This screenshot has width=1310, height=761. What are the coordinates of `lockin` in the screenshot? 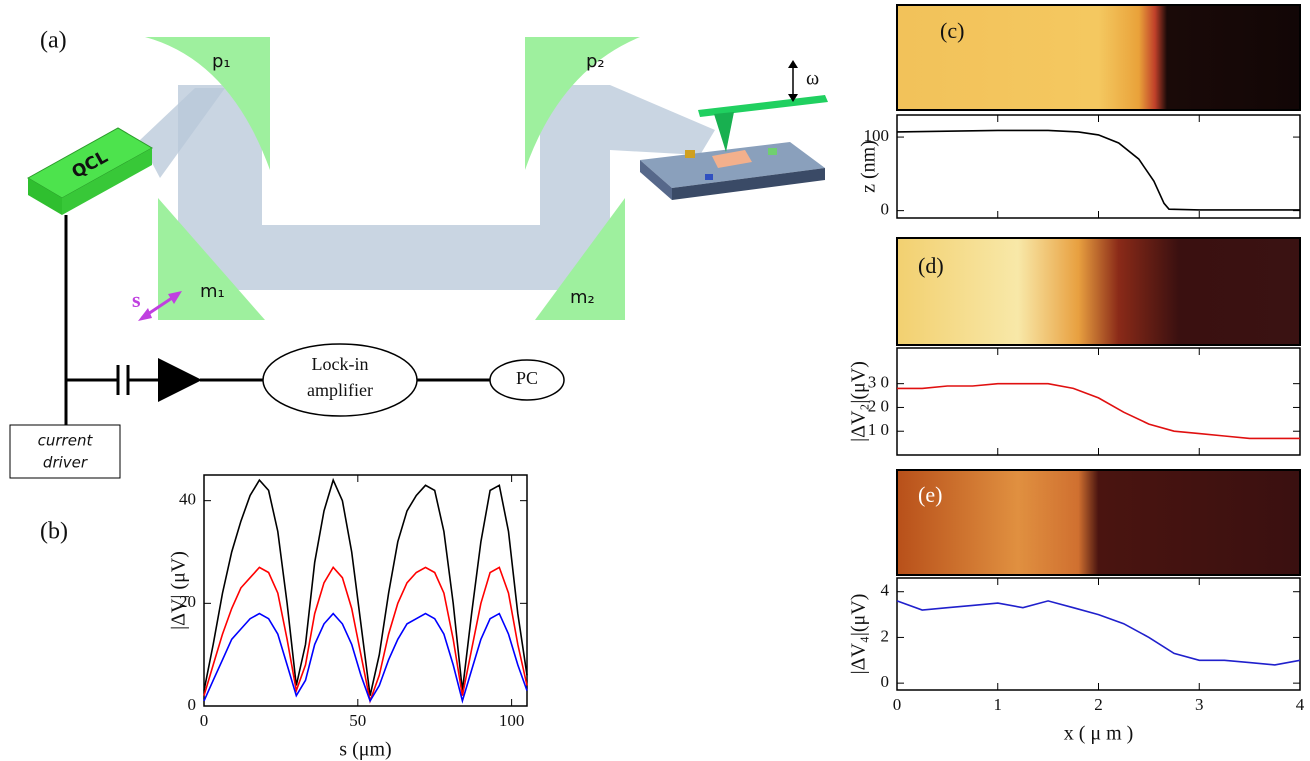 It's located at (340, 380).